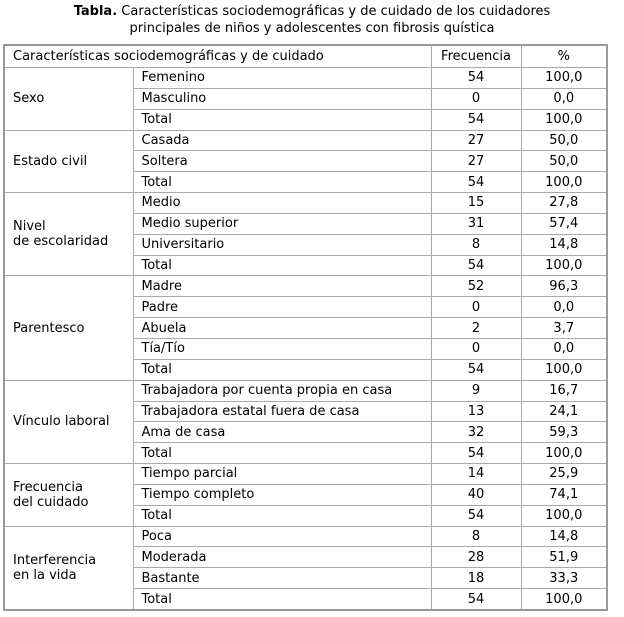 The image size is (624, 617). Describe the element at coordinates (476, 474) in the screenshot. I see `frequency-cell: 14` at that location.